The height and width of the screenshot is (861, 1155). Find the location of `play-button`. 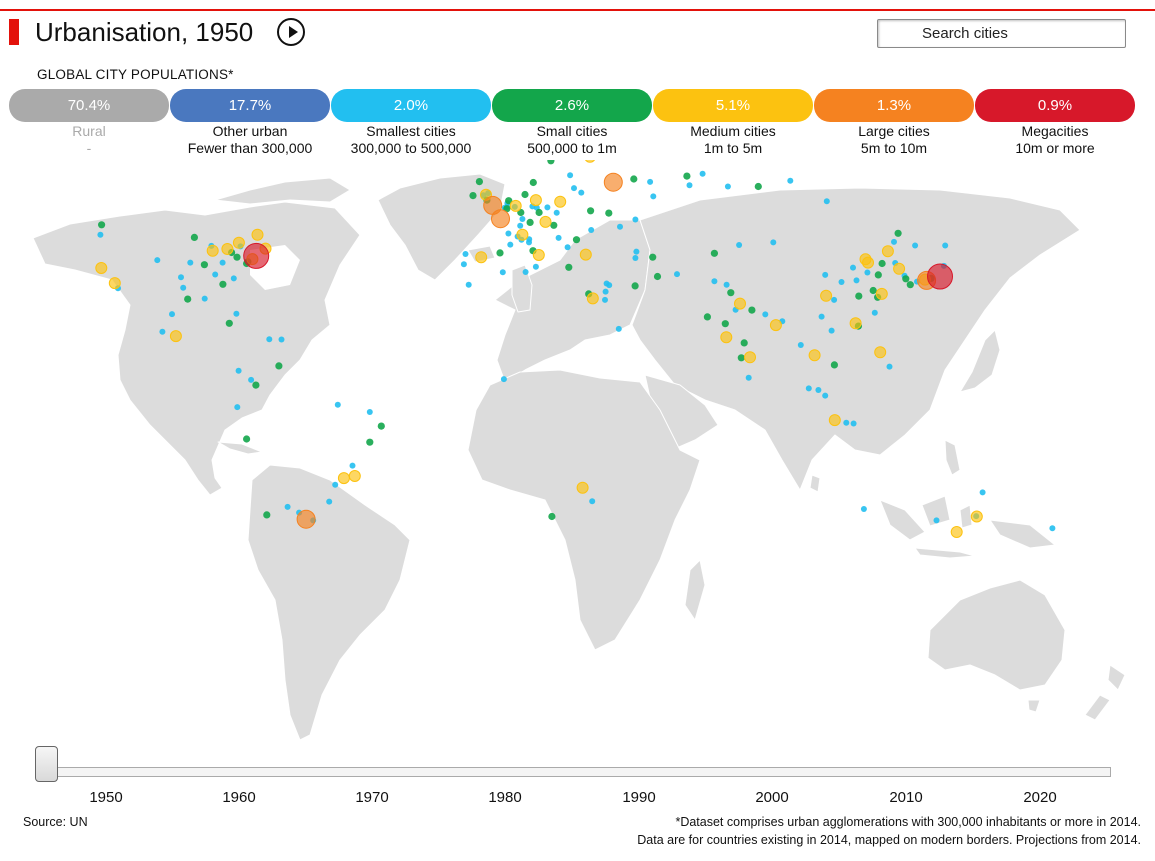

play-button is located at coordinates (291, 32).